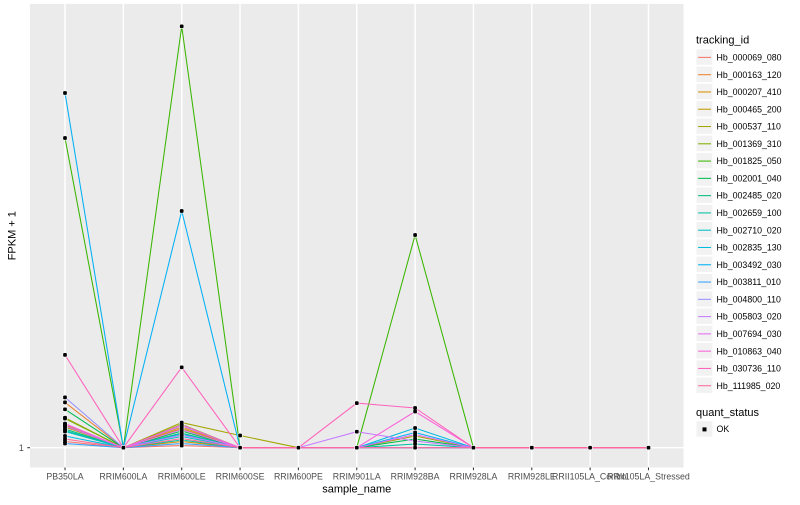  What do you see at coordinates (749, 248) in the screenshot?
I see `svg-text: Hb_002835_130` at bounding box center [749, 248].